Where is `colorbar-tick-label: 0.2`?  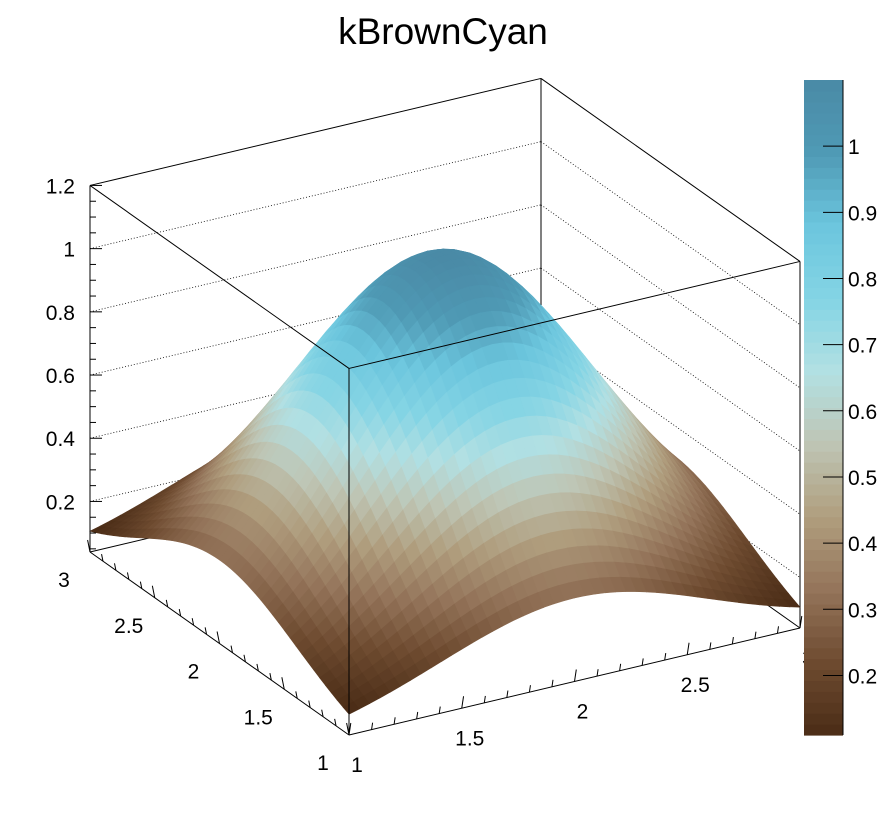
colorbar-tick-label: 0.2 is located at coordinates (862, 676).